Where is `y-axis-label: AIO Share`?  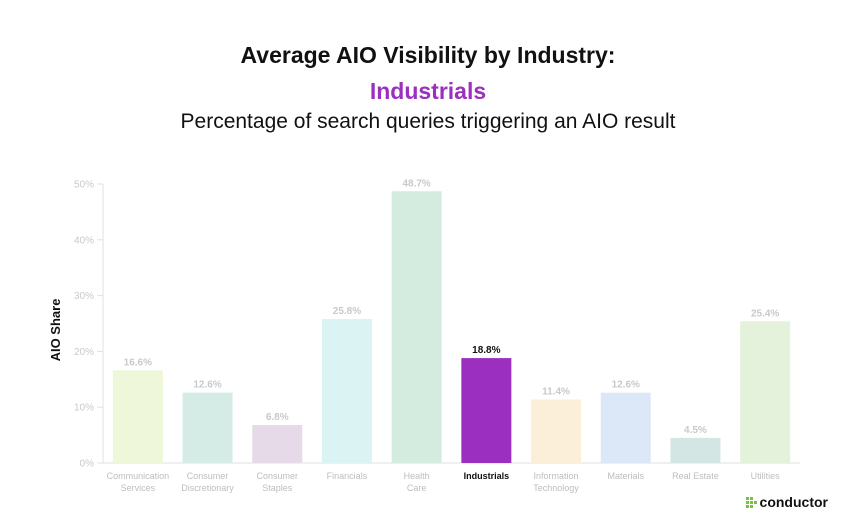
y-axis-label: AIO Share is located at coordinates (55, 330).